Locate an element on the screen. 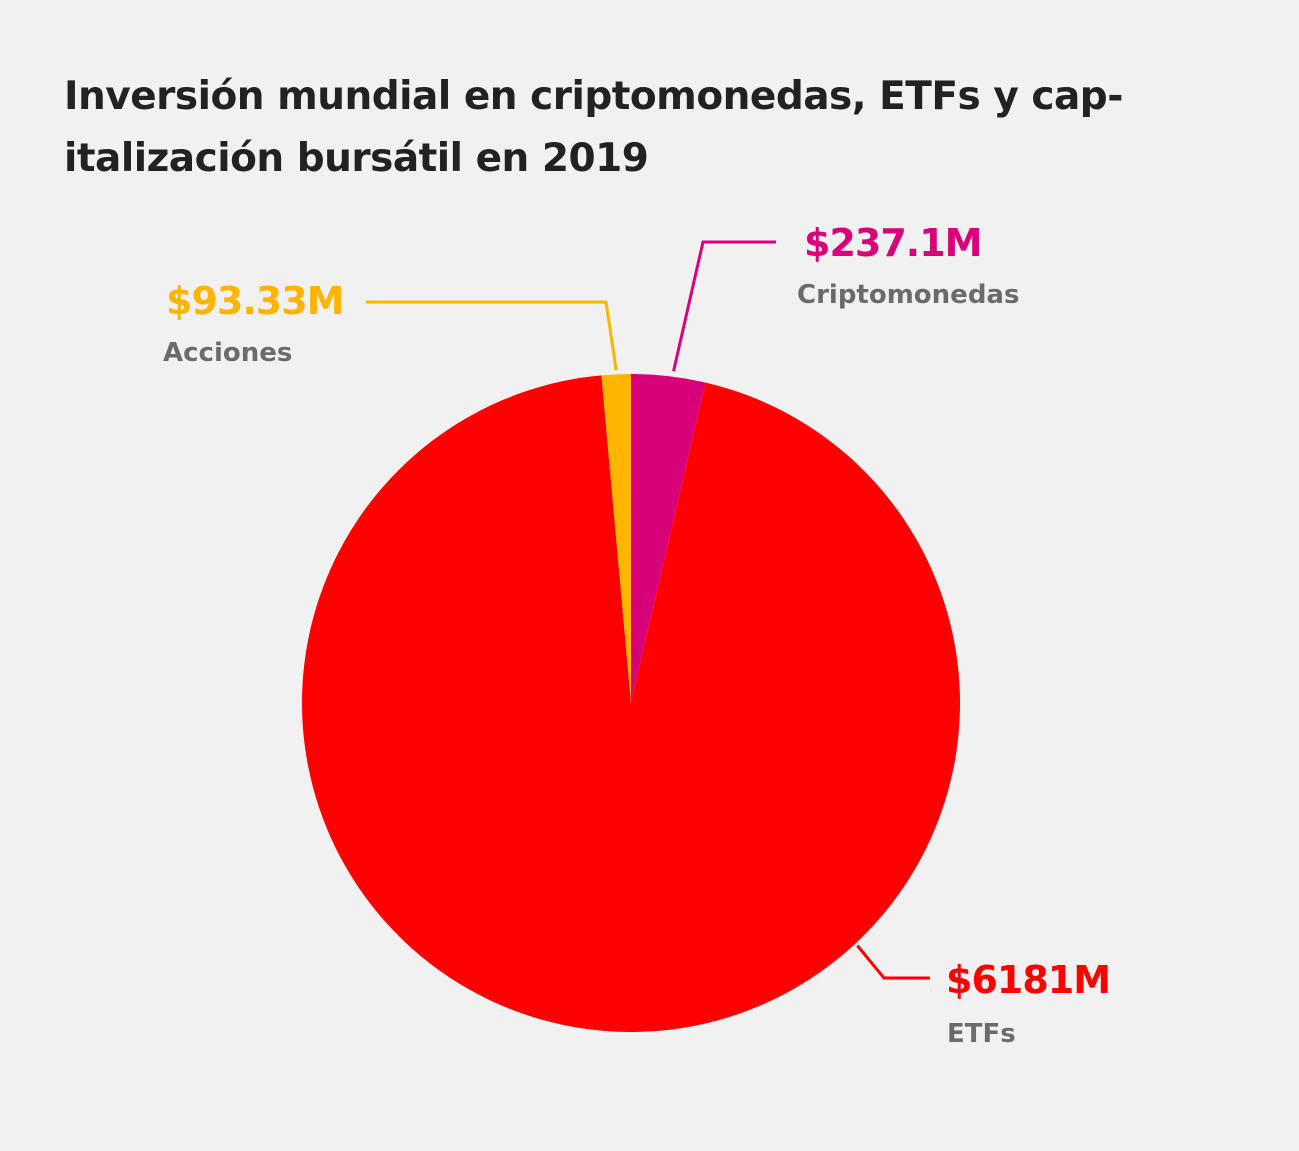  slice-value-label-etfs: $6181M is located at coordinates (1028, 980).